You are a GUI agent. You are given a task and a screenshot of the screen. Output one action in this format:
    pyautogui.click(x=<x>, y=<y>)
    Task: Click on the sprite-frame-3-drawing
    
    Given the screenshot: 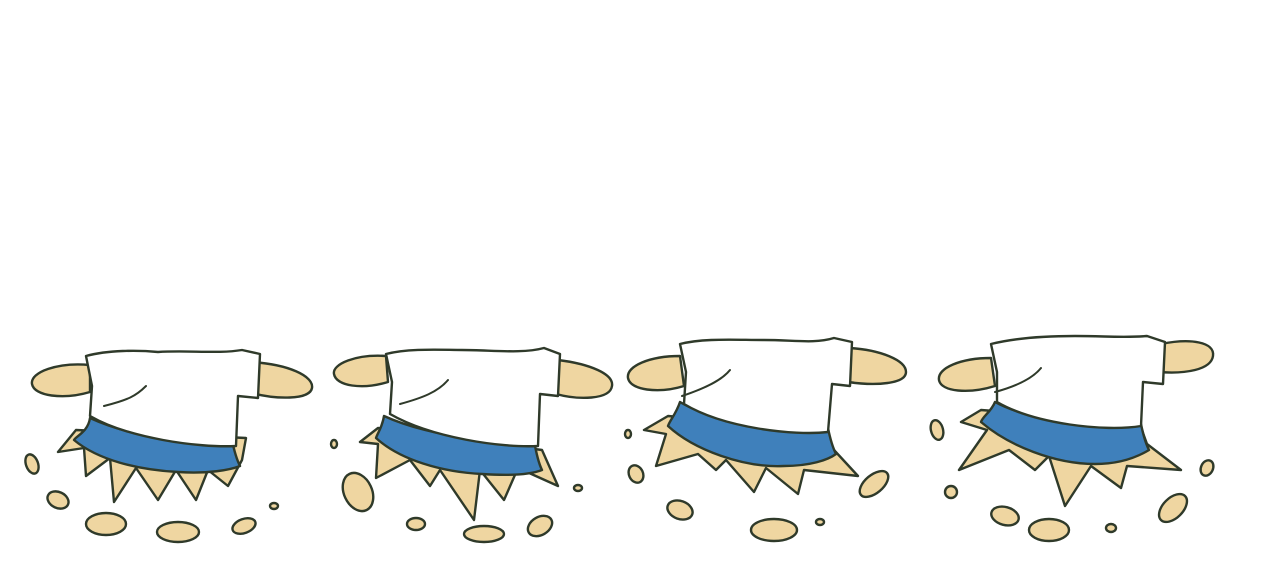 What is the action you would take?
    pyautogui.click(x=765, y=439)
    